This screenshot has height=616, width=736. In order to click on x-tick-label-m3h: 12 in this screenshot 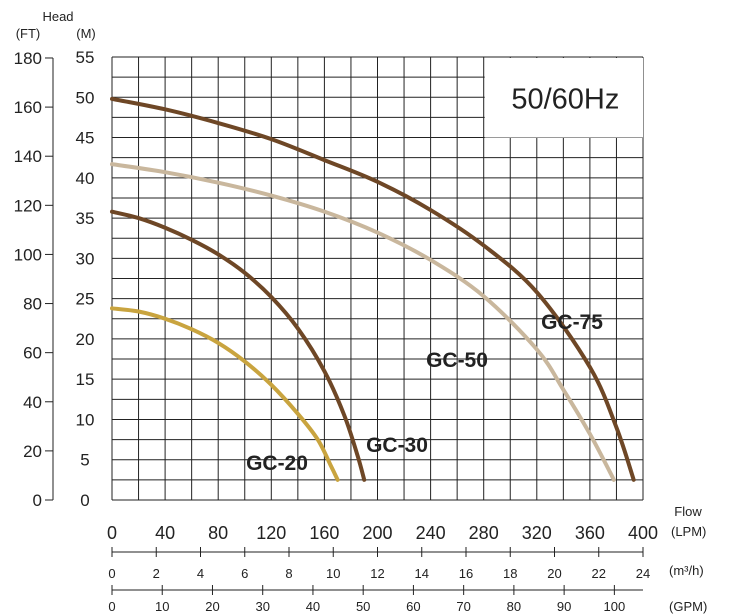, I will do `click(377, 573)`.